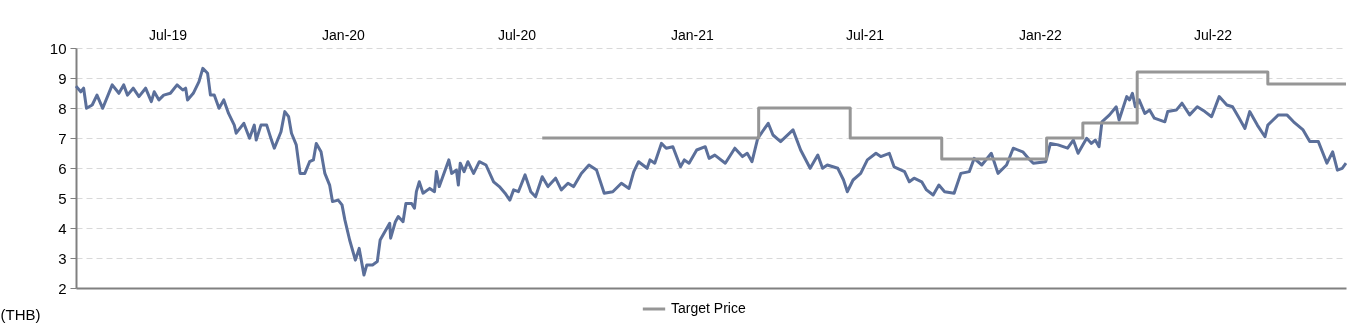 The height and width of the screenshot is (330, 1352). What do you see at coordinates (58, 48) in the screenshot?
I see `y-tick-label: 10` at bounding box center [58, 48].